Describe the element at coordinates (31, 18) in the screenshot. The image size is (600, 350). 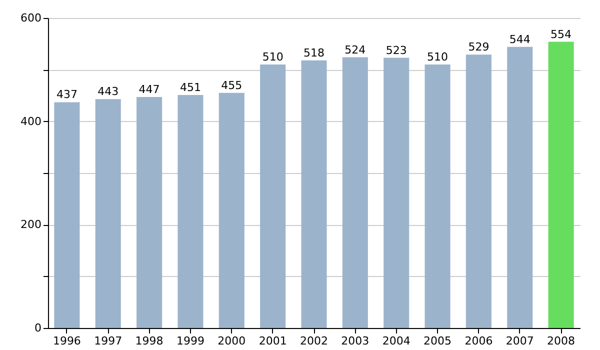
I see `y-tick-label: 600` at that location.